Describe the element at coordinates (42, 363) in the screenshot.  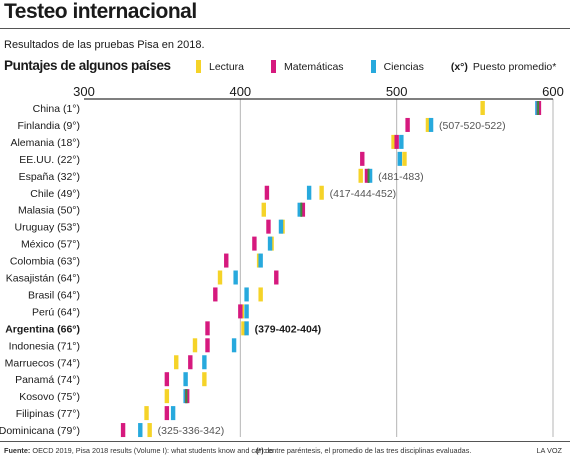
I see `row-label: Marruecos (74°)` at that location.